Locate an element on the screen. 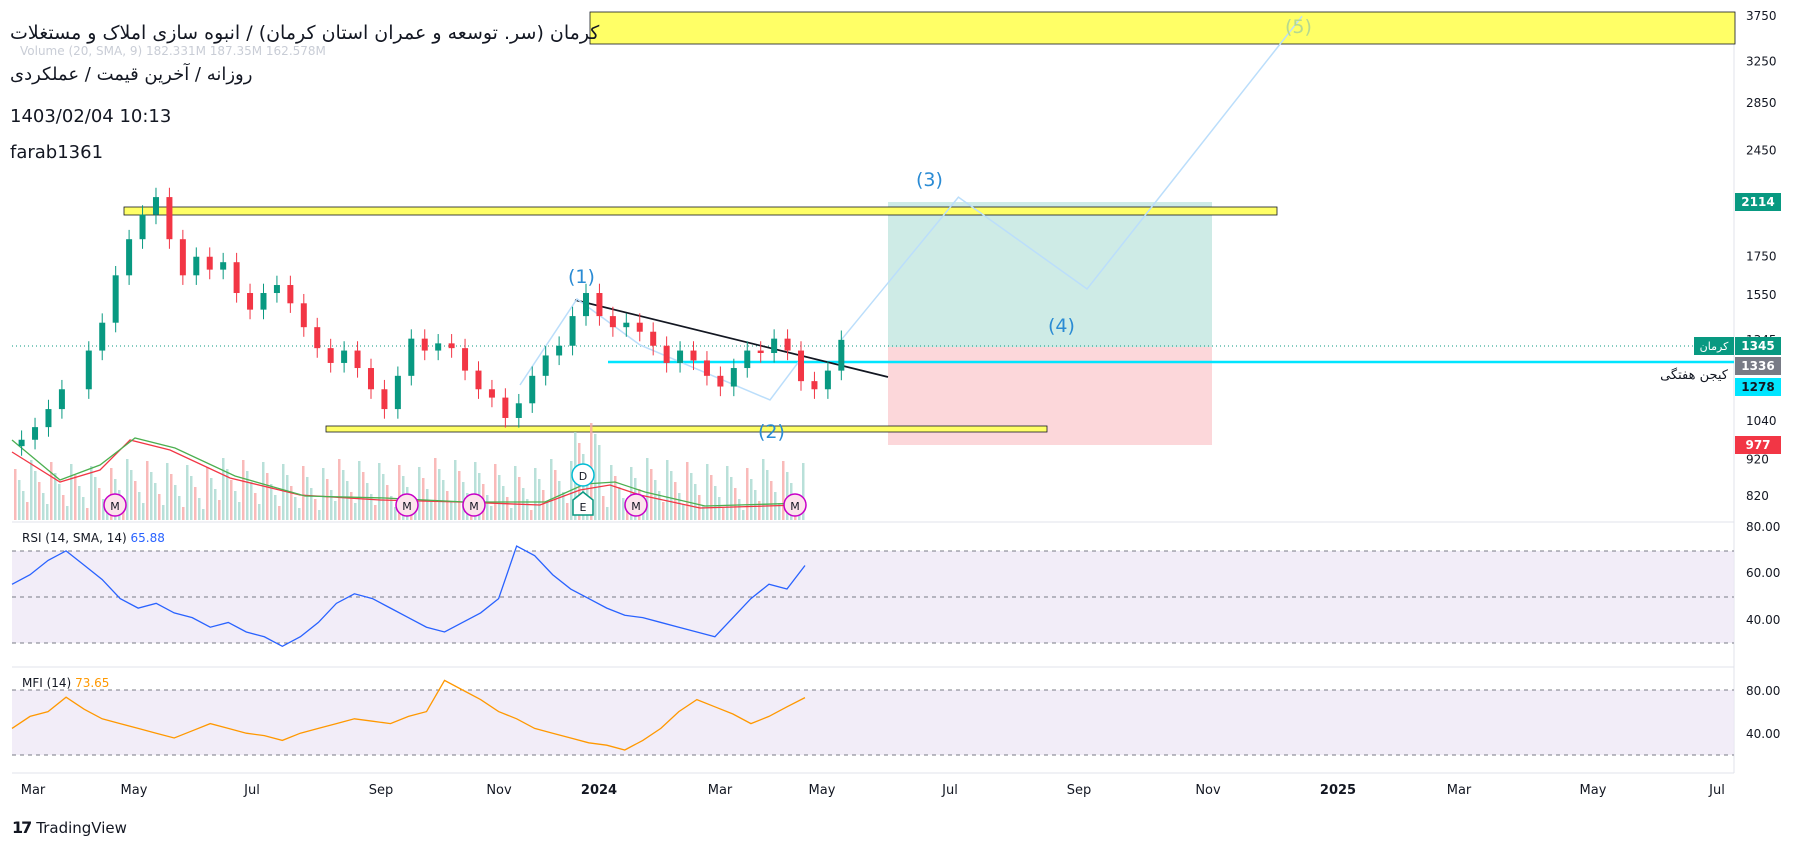 This screenshot has width=1811, height=848. mfi-legend: MFI (14) 73.65 is located at coordinates (65, 683).